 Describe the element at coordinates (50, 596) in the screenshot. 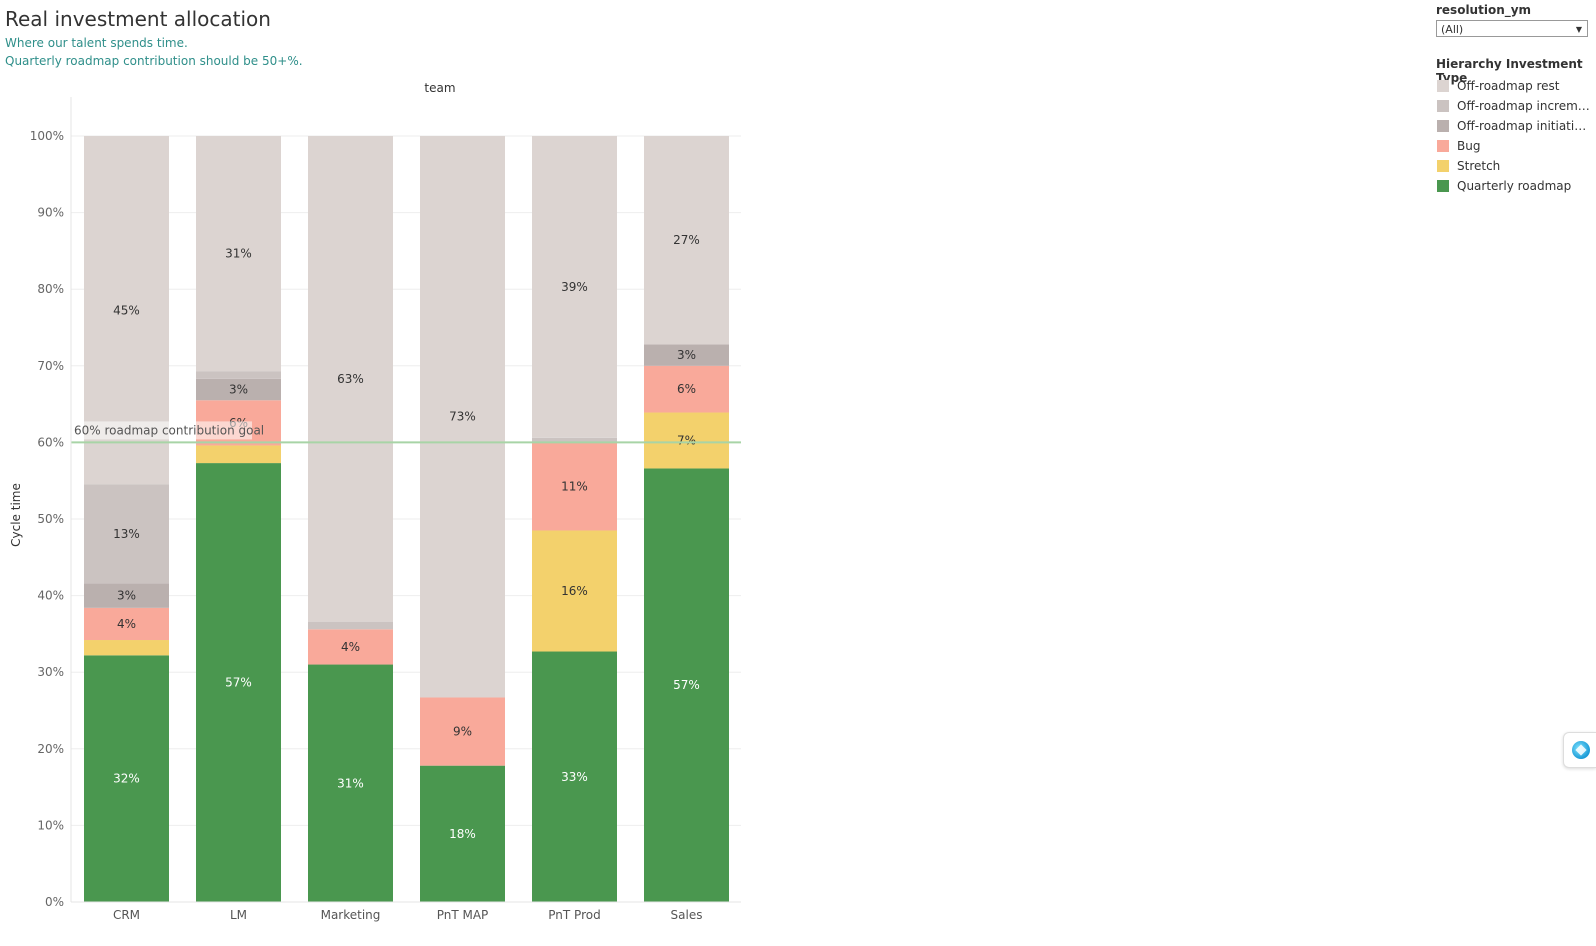

I see `y-tick-label: 40%` at that location.